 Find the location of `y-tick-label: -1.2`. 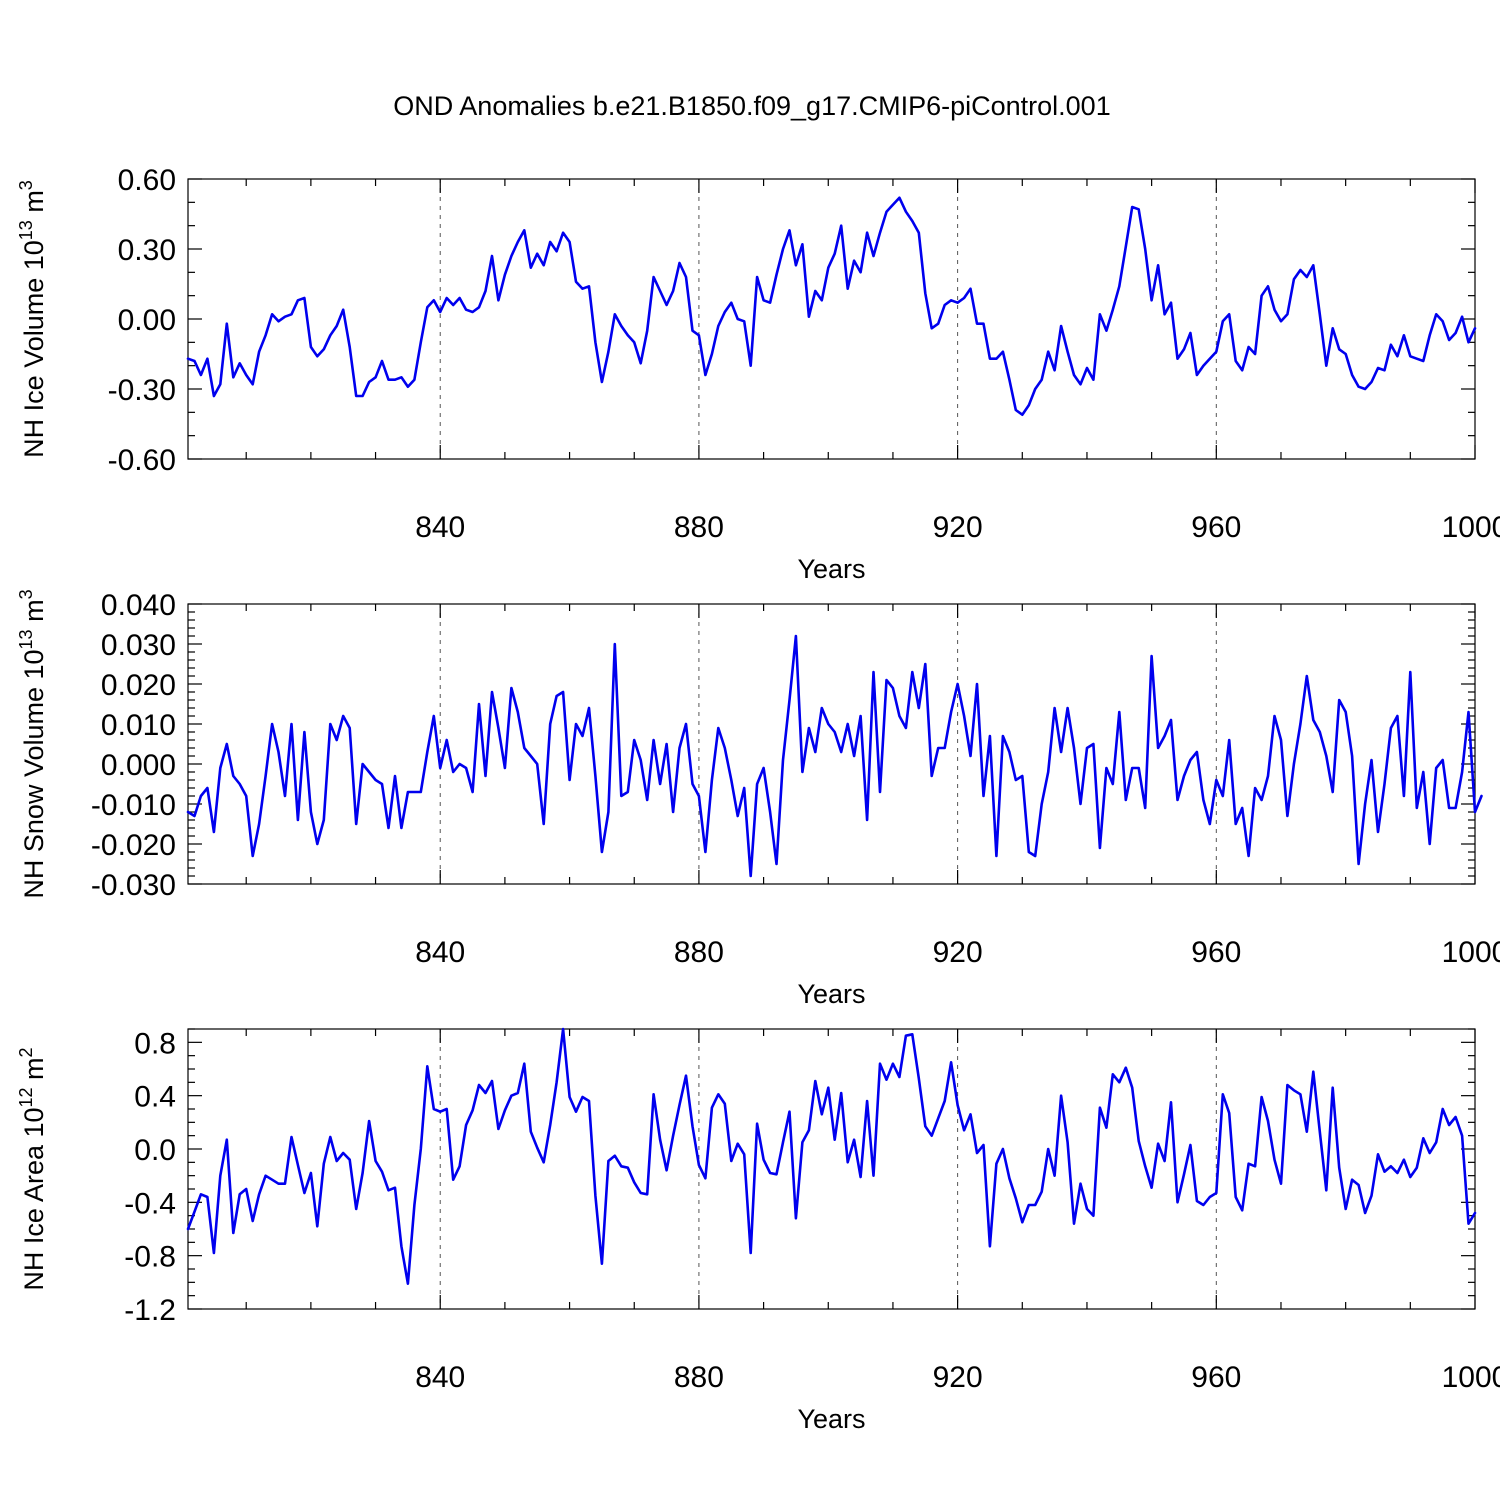

y-tick-label: -1.2 is located at coordinates (150, 1310).